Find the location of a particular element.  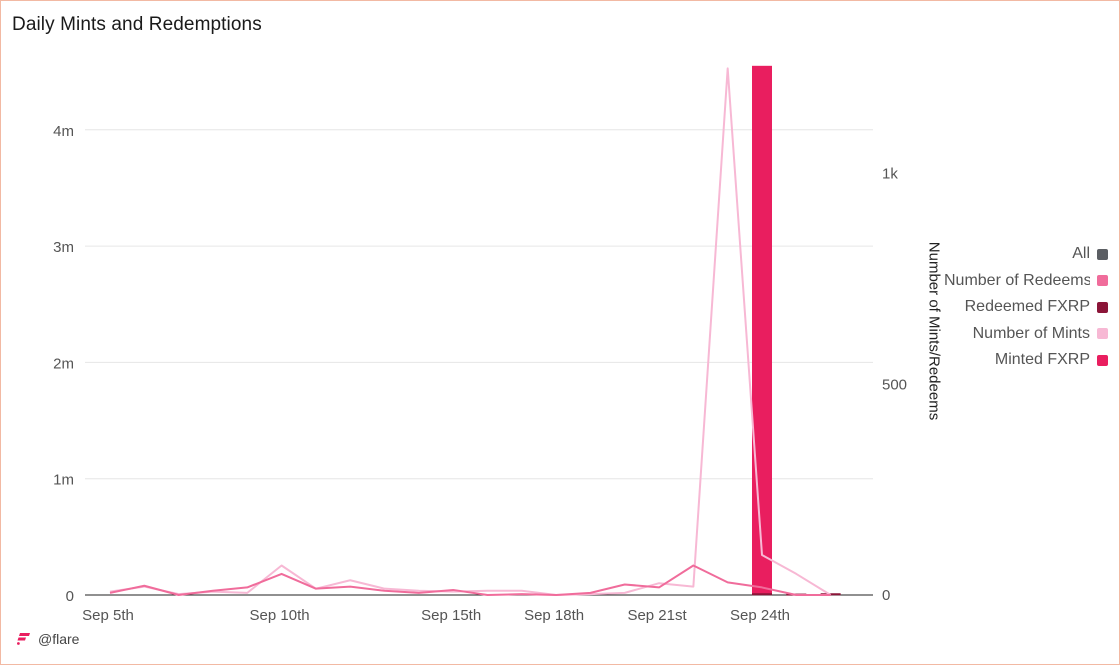

legend-item: Number of Redeems is located at coordinates (1022, 281).